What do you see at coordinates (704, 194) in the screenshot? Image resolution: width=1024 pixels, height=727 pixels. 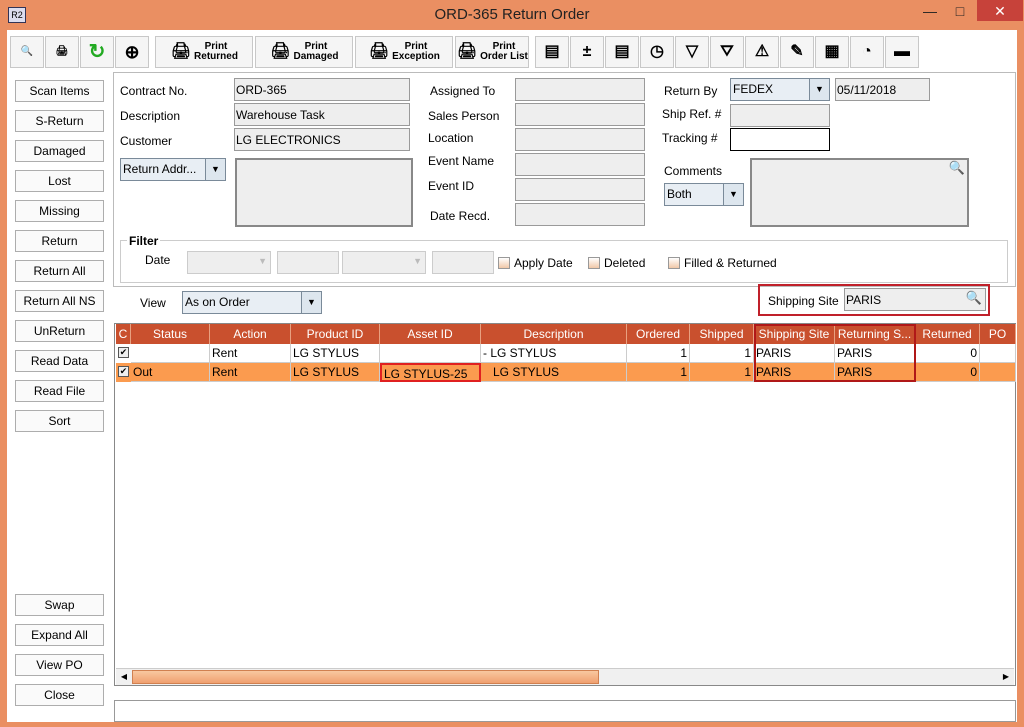 I see `comments-combo: Both ▼` at bounding box center [704, 194].